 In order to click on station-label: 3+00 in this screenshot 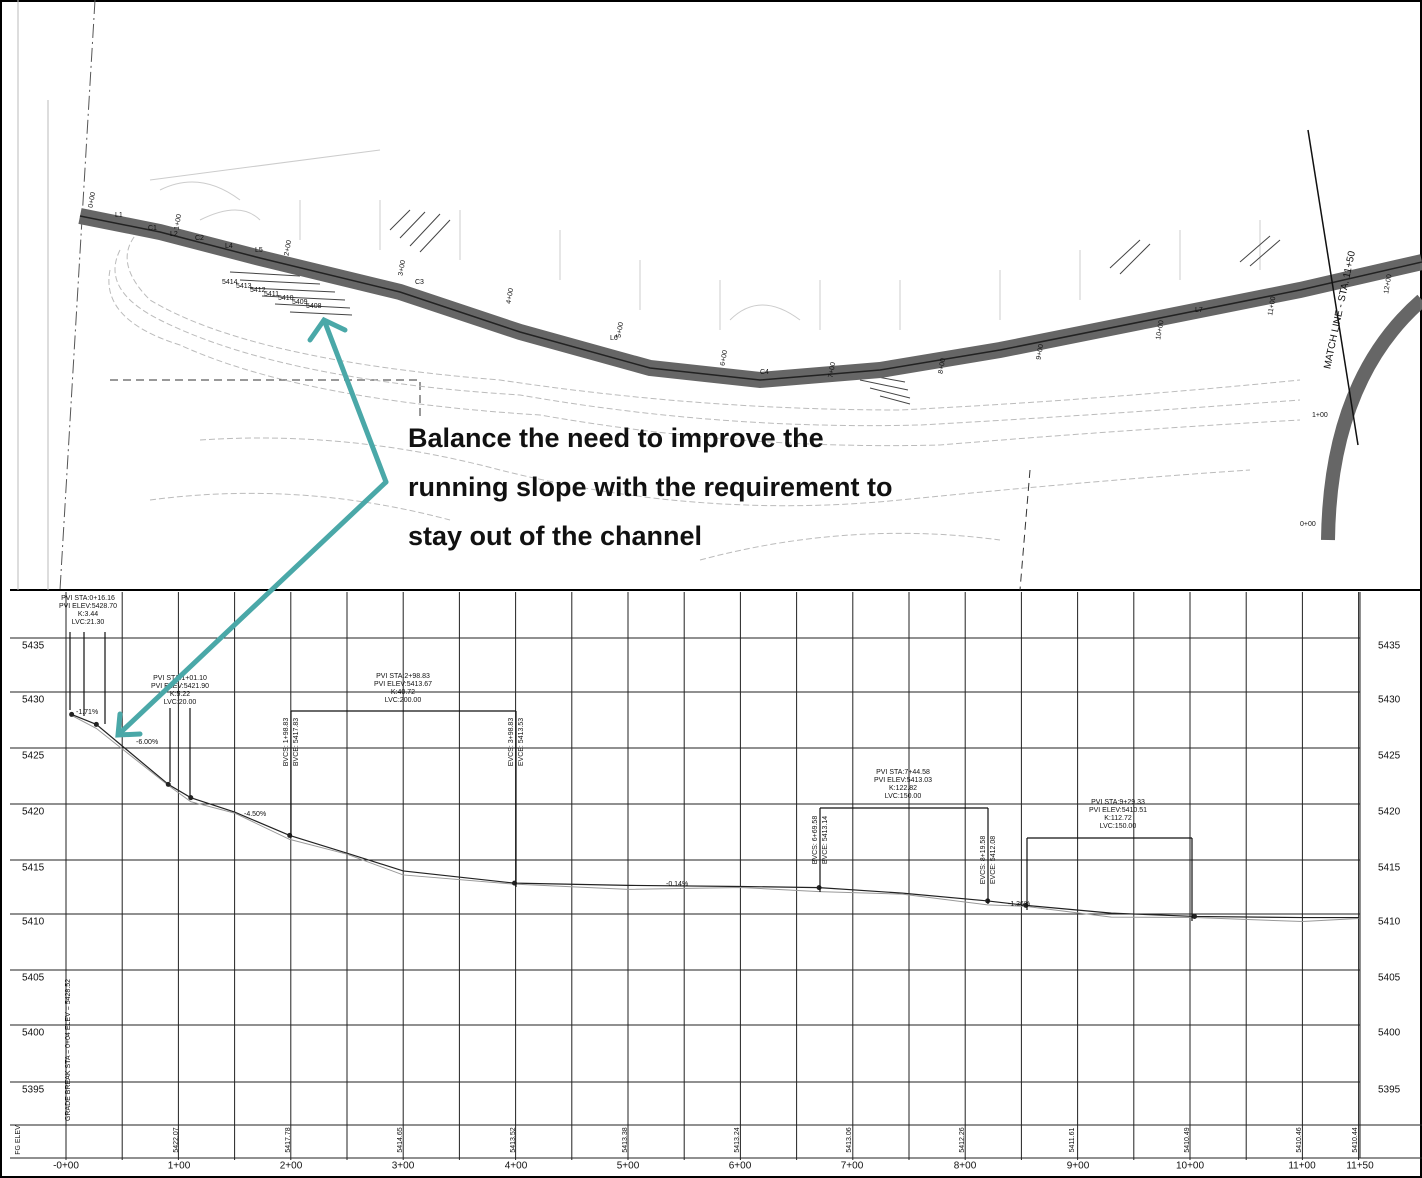, I will do `click(403, 268)`.